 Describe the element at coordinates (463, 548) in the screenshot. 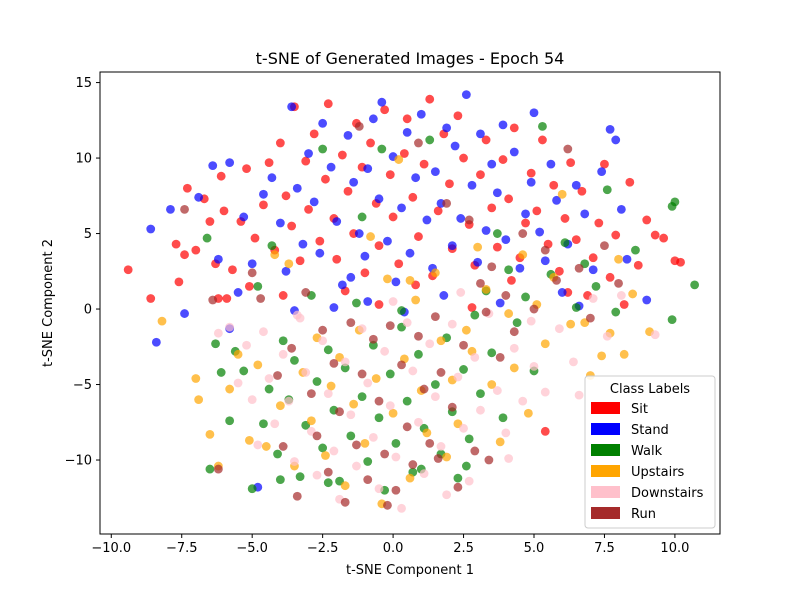

I see `x-tick-label-5: 2.5` at that location.